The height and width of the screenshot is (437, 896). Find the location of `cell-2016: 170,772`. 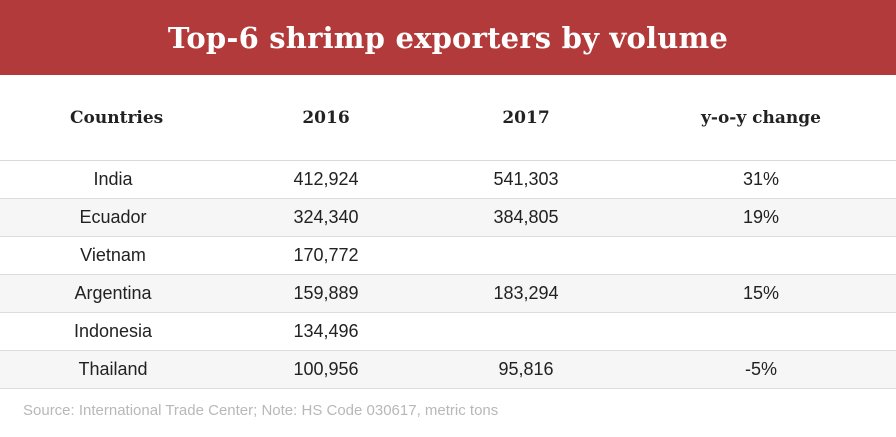

cell-2016: 170,772 is located at coordinates (326, 255).